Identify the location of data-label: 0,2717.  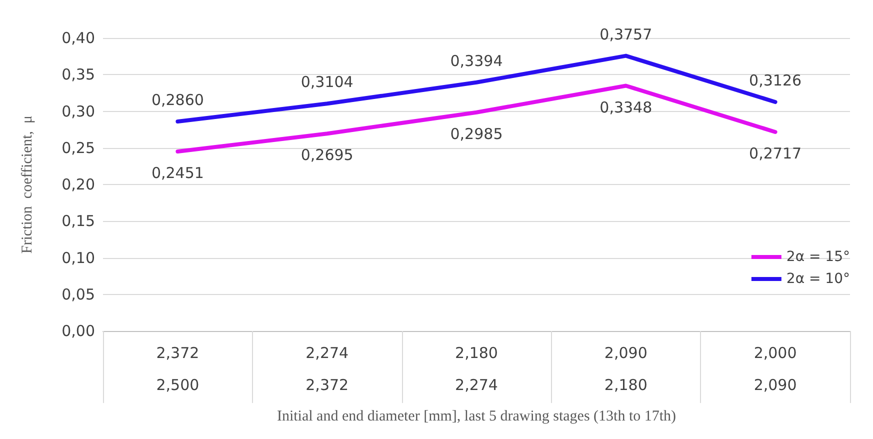
(775, 153).